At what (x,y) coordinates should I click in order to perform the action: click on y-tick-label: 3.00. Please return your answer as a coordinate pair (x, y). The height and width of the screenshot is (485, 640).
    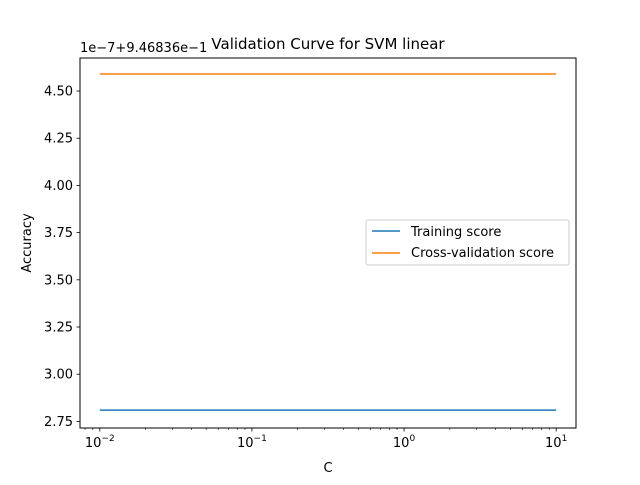
    Looking at the image, I should click on (58, 375).